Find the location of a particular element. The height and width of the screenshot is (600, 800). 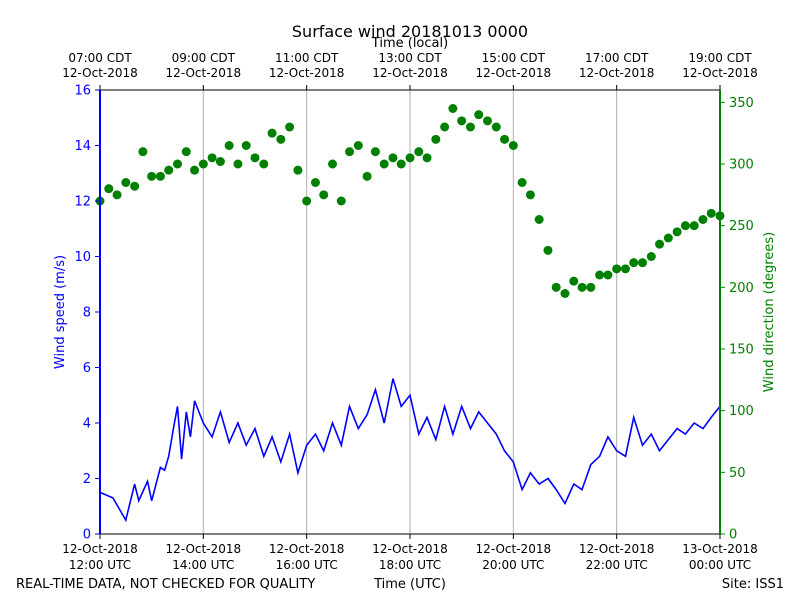

top-tick-time: 17:00 CDT is located at coordinates (617, 58).